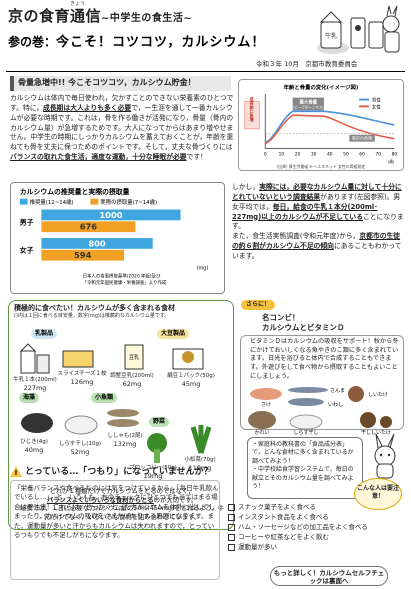  I want to click on male-curve, so click(329, 127).